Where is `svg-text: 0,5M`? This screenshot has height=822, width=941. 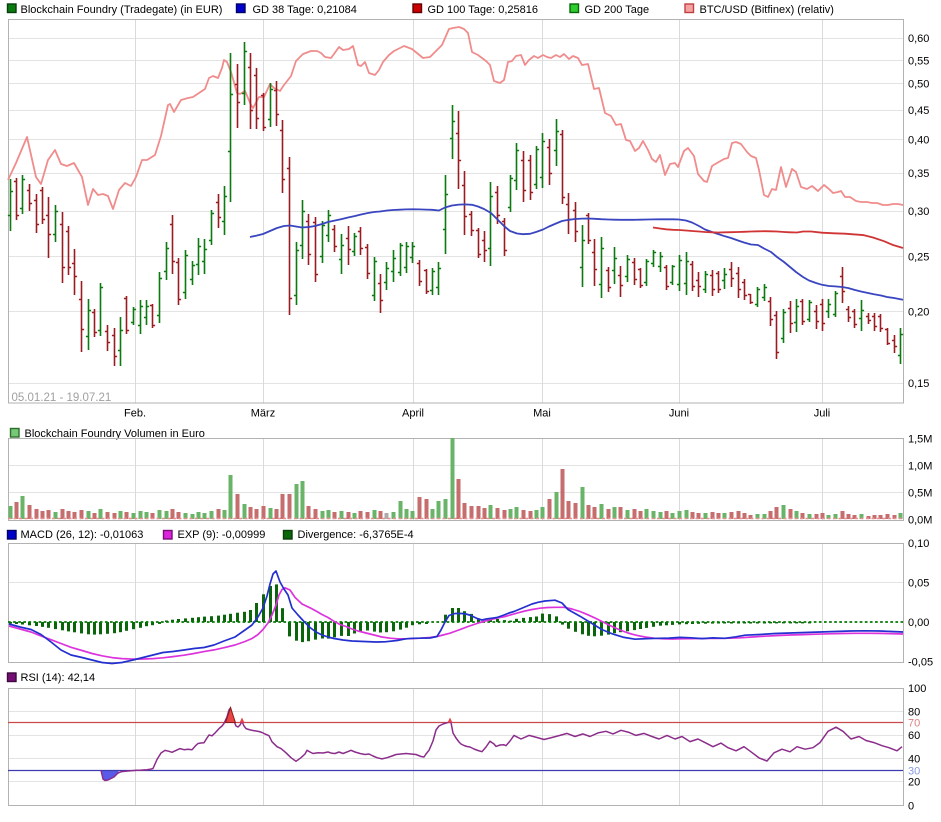 svg-text: 0,5M is located at coordinates (920, 494).